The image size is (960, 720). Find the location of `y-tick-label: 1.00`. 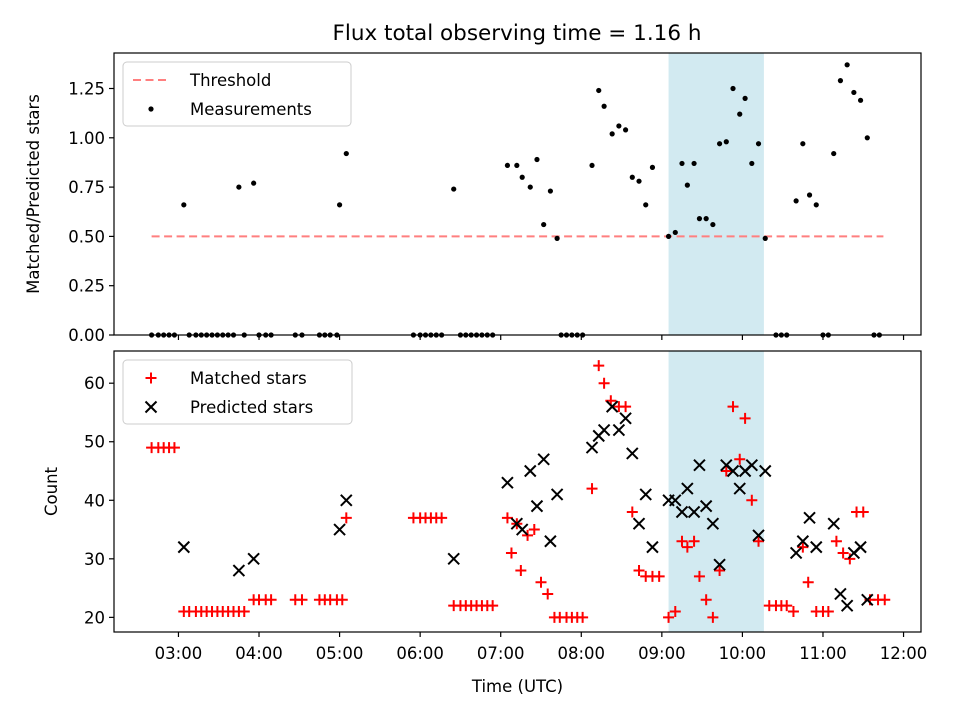

y-tick-label: 1.00 is located at coordinates (86, 138).